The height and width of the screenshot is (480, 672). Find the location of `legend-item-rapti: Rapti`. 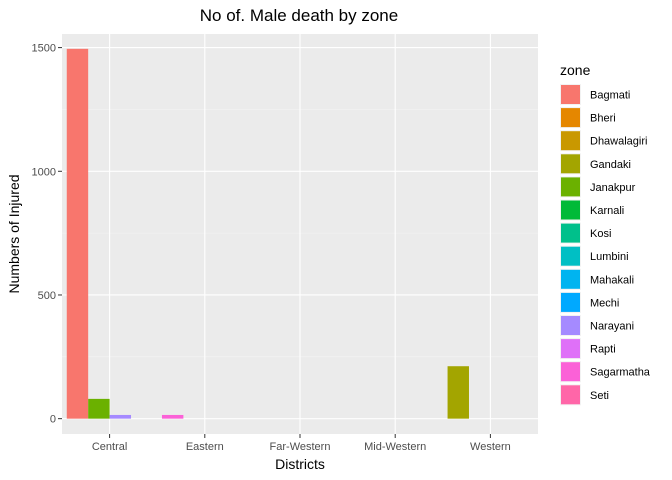

legend-item-rapti: Rapti is located at coordinates (588, 349).